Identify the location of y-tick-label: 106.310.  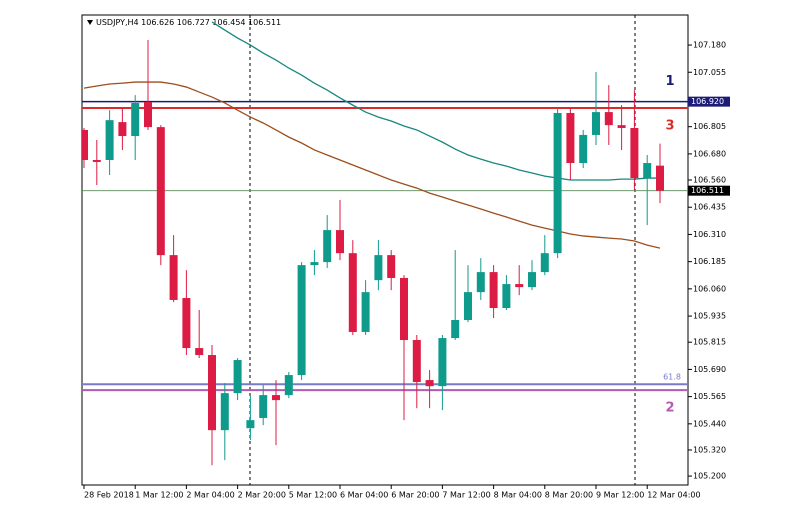
(709, 234).